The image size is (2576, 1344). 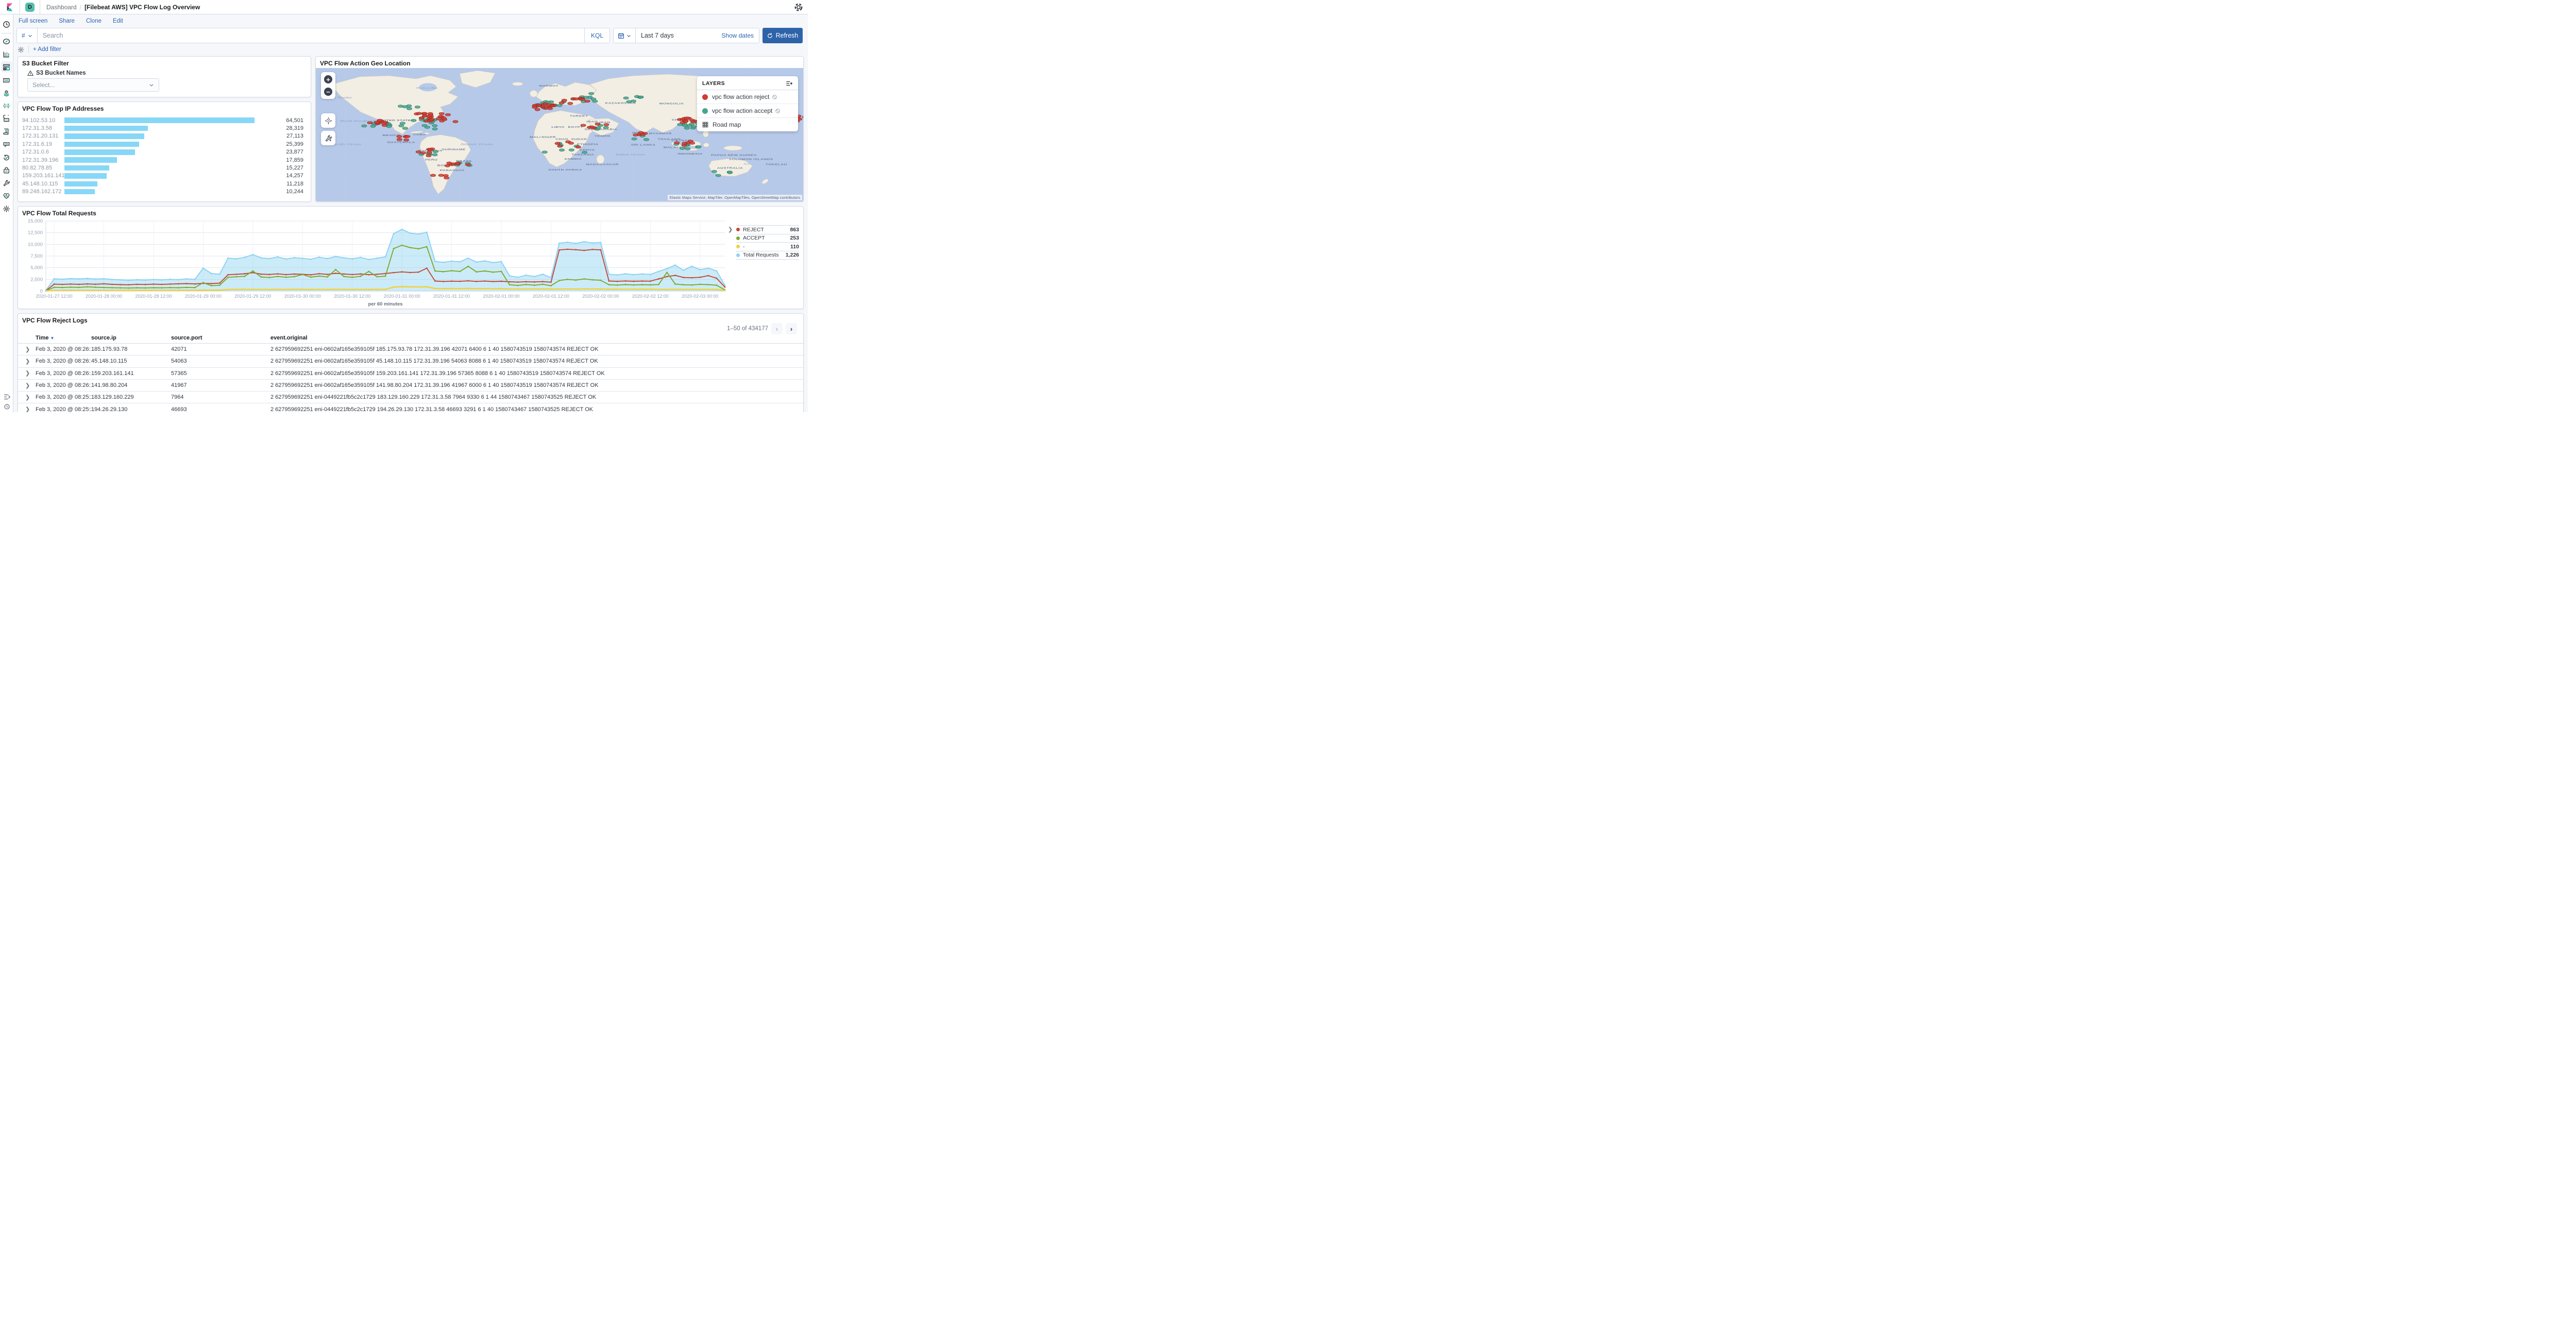 What do you see at coordinates (767, 246) in the screenshot?
I see `legend-item--: - 110` at bounding box center [767, 246].